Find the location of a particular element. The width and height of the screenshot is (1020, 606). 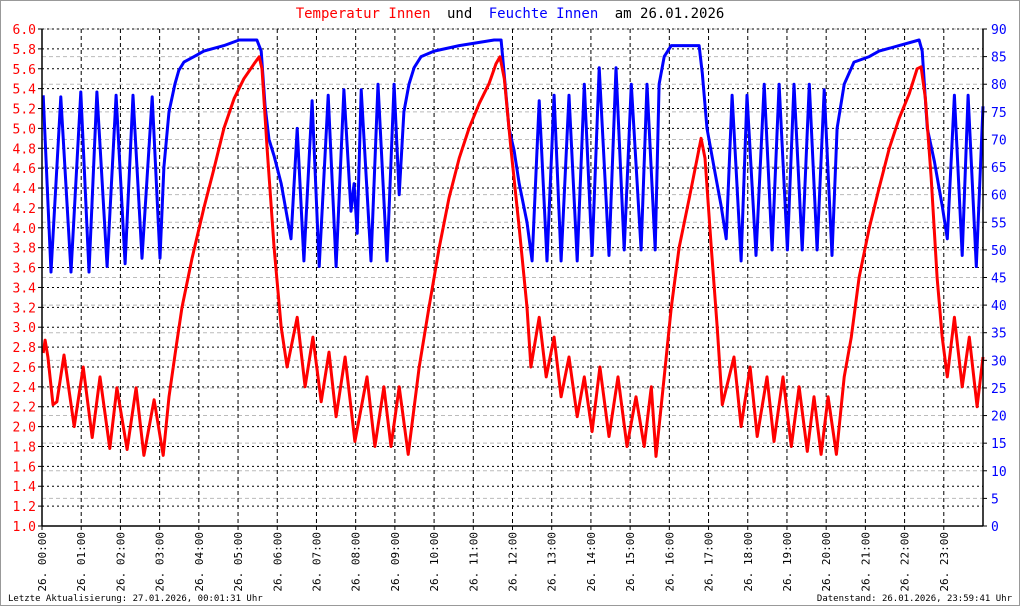

x-tick-label: 26. 18:00 is located at coordinates (748, 562).